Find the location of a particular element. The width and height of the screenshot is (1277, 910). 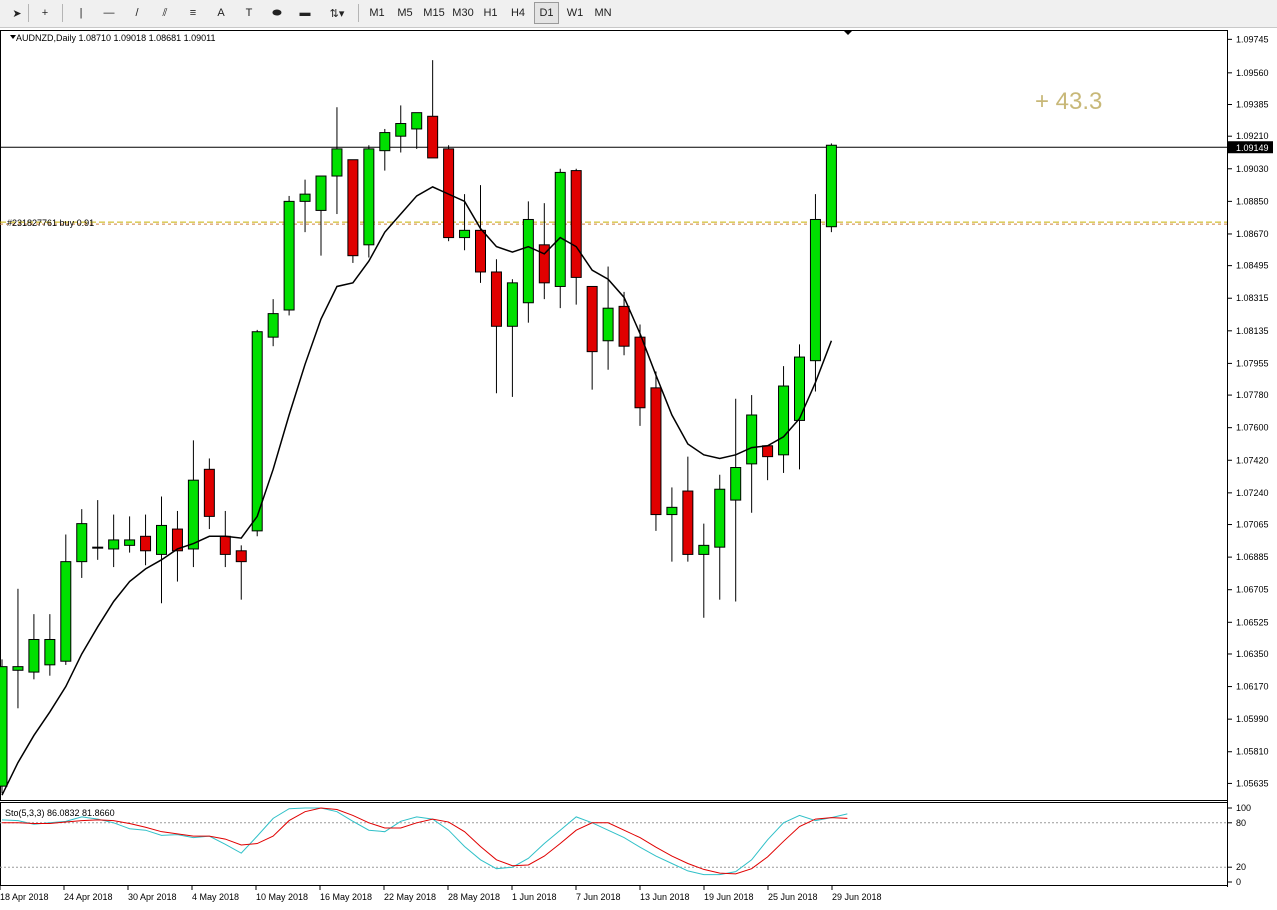

cursor-tool: ➤ is located at coordinates (17, 13).